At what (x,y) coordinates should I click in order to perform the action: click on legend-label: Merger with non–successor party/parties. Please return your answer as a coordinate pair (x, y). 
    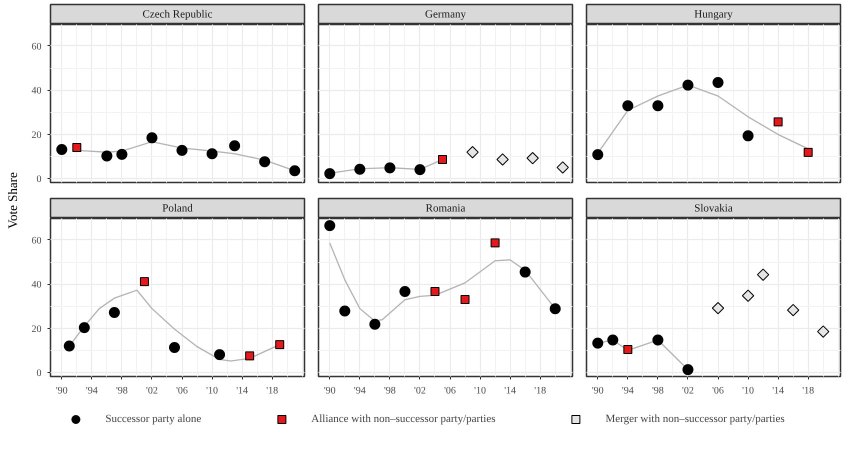
    Looking at the image, I should click on (695, 419).